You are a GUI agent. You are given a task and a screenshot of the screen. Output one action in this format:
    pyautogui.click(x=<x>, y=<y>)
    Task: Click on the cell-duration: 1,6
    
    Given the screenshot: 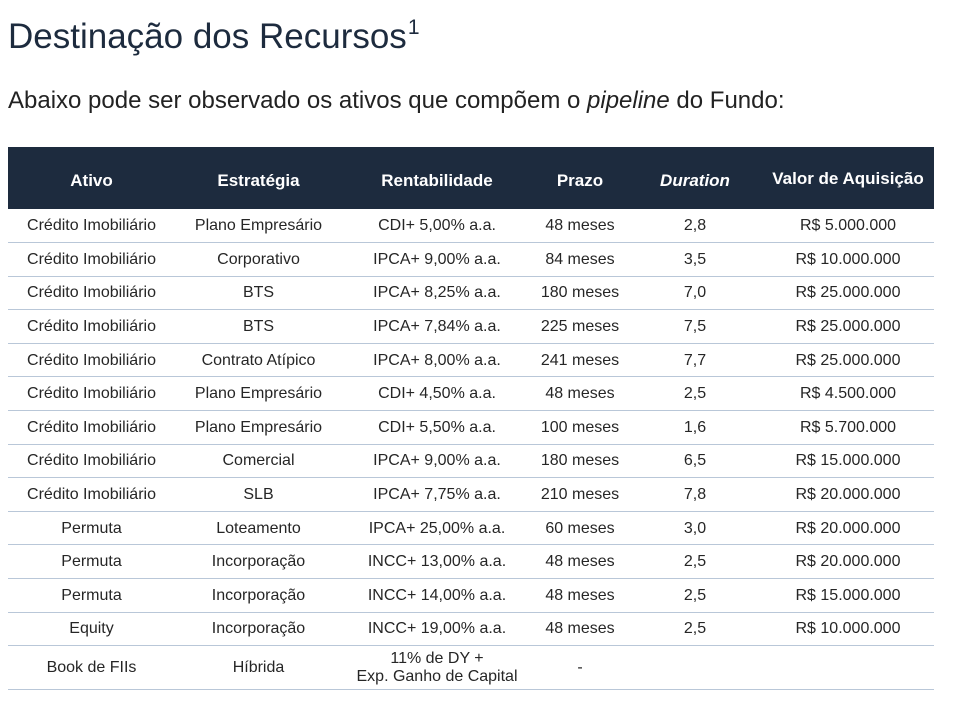 What is the action you would take?
    pyautogui.click(x=695, y=427)
    